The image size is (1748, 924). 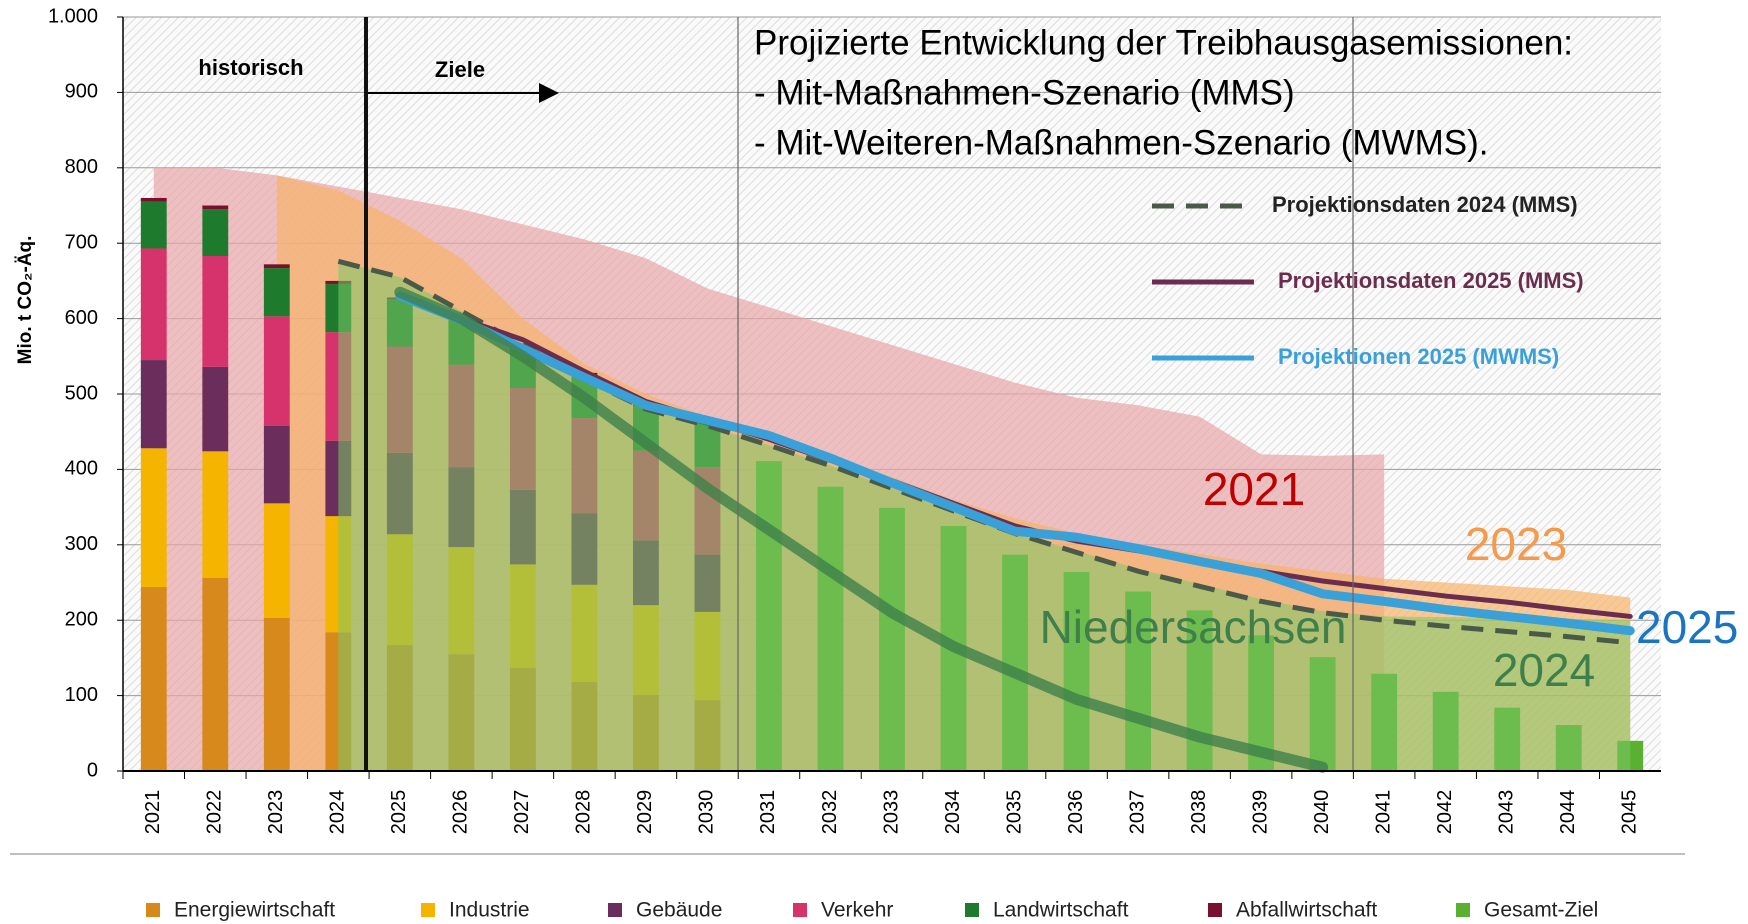 What do you see at coordinates (891, 812) in the screenshot?
I see `x-tick-label: 2033` at bounding box center [891, 812].